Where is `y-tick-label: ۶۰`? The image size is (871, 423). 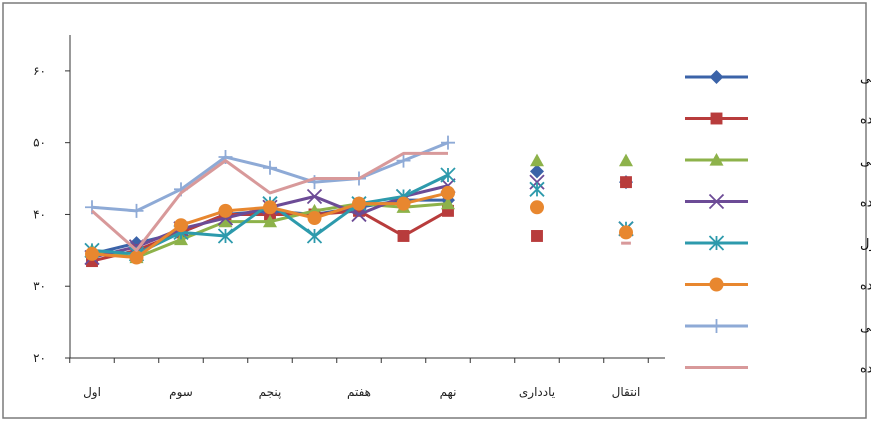
y-tick-label: ۶۰ is located at coordinates (39, 71).